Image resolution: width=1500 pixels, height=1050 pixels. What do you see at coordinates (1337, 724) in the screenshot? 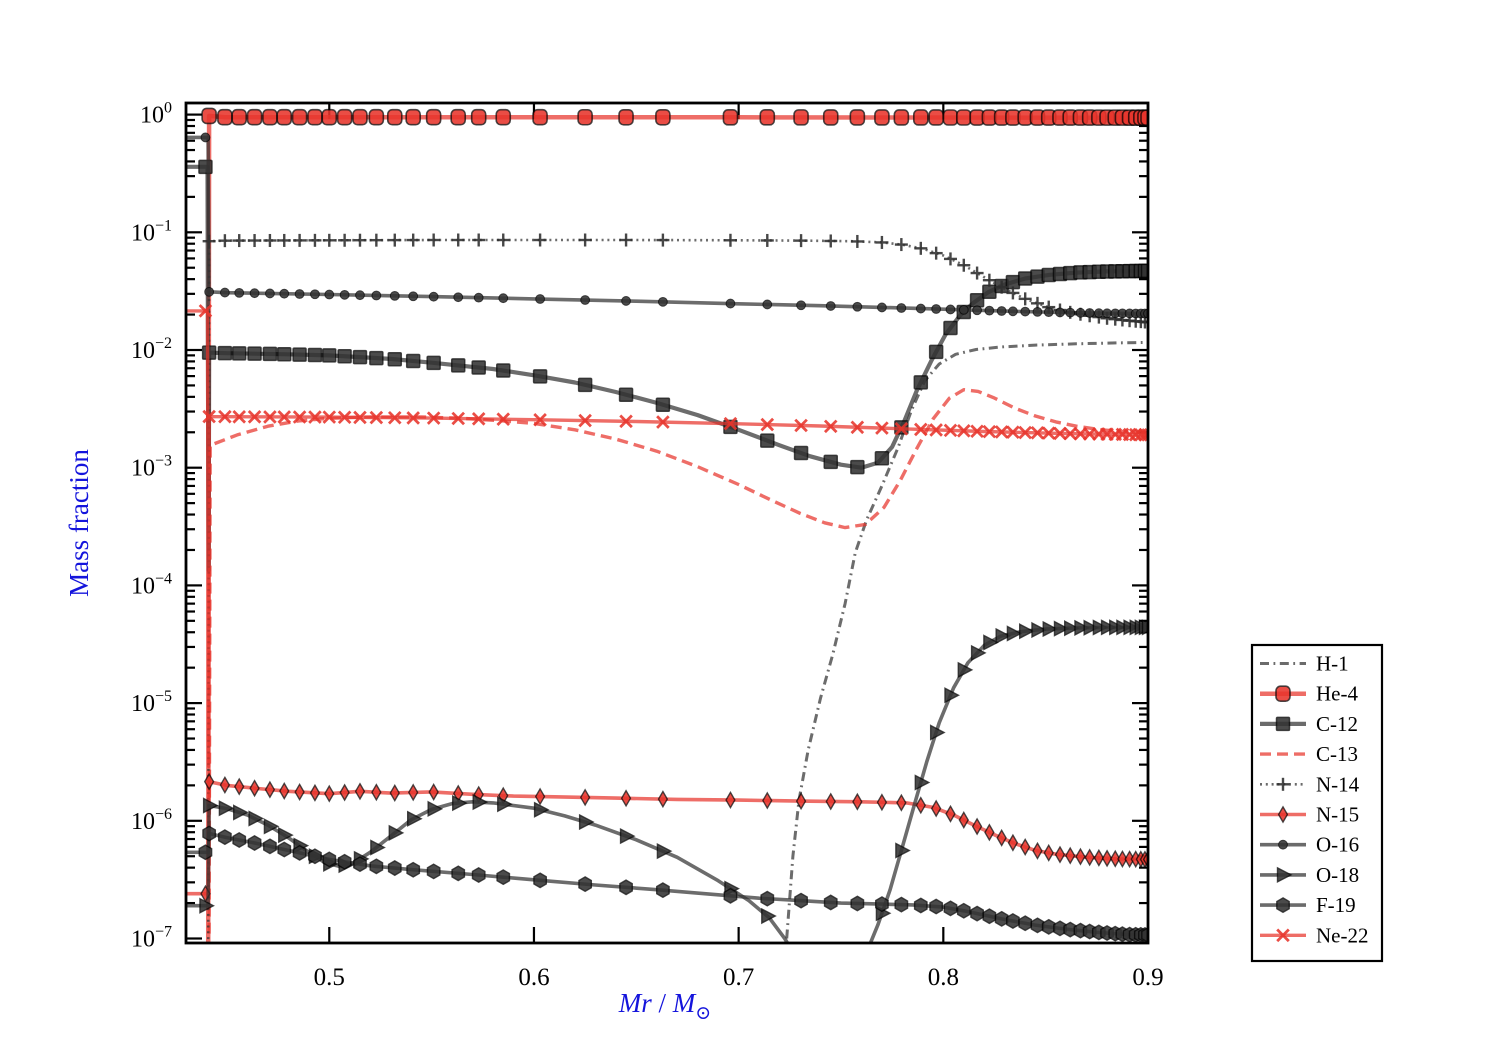
I see `legend-label: C-12` at bounding box center [1337, 724].